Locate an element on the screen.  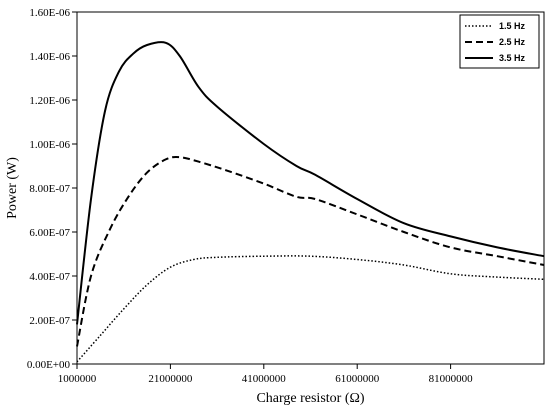
y-tick-label: 6.00E-07 is located at coordinates (49, 233).